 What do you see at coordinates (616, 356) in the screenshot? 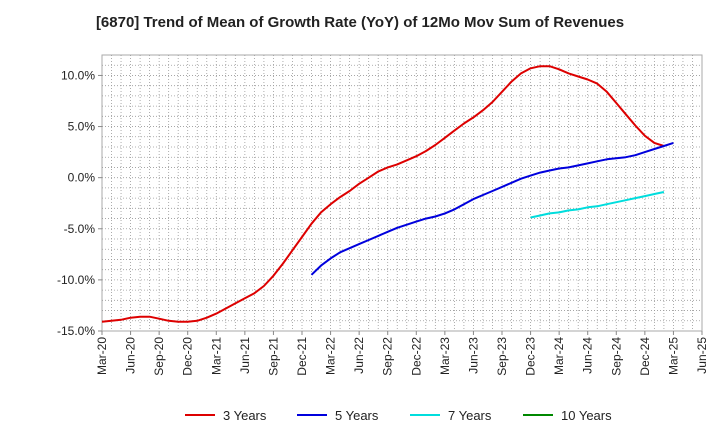
I see `x-tick-label: Sep-24` at bounding box center [616, 356].